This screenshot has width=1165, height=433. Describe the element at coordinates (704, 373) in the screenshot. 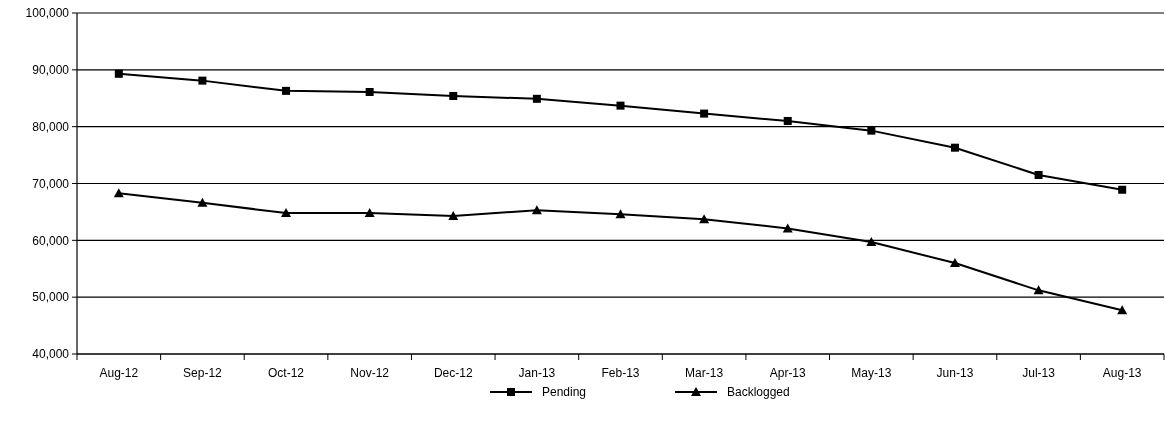

I see `x-tick-label: Mar-13` at that location.